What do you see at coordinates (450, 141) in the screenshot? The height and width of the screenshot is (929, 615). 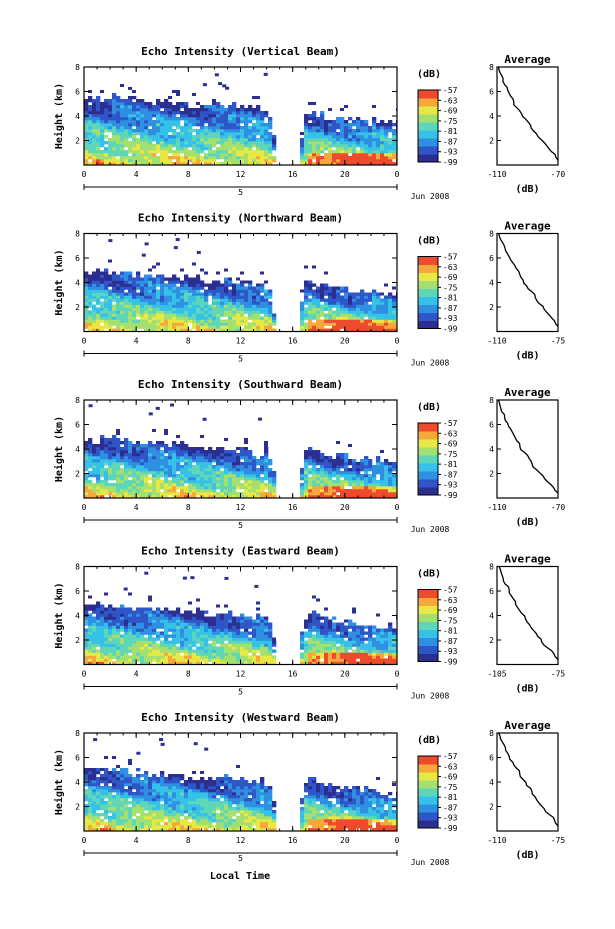 I see `colorbar-tick-label: -87` at bounding box center [450, 141].